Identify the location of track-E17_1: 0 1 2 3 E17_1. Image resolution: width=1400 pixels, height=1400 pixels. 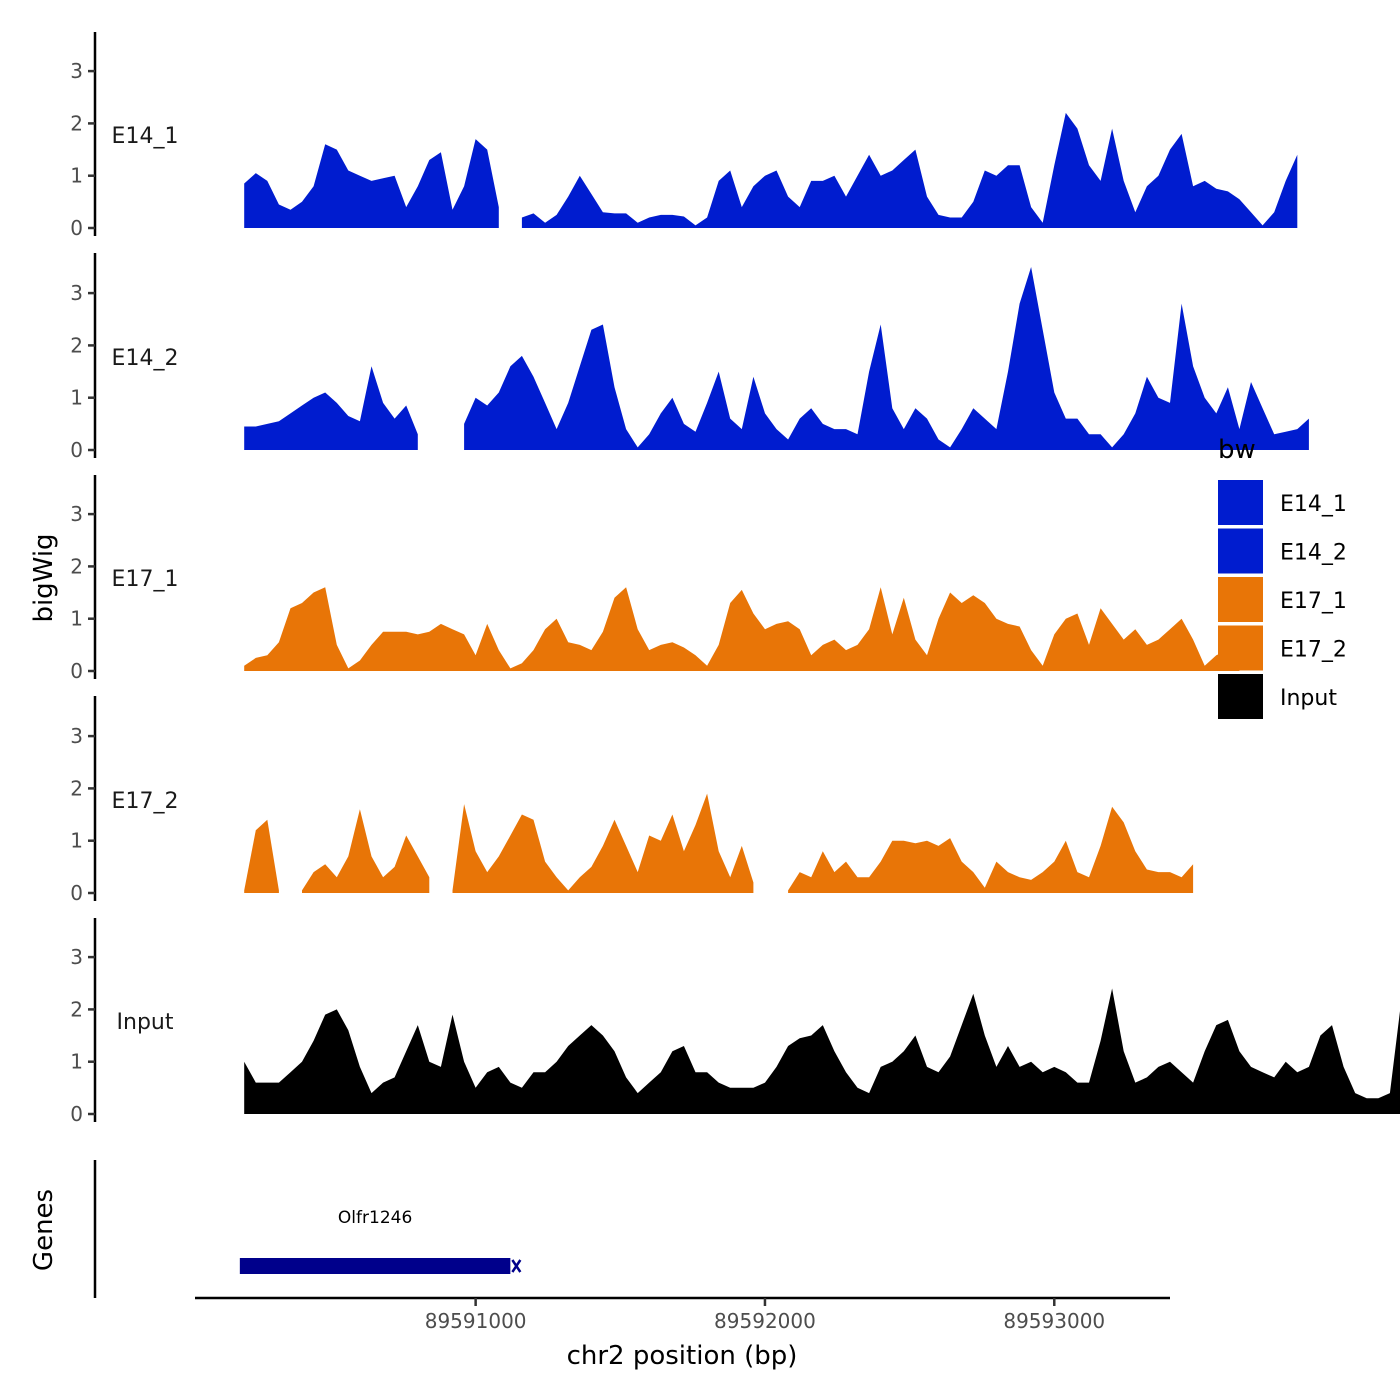
(655, 579).